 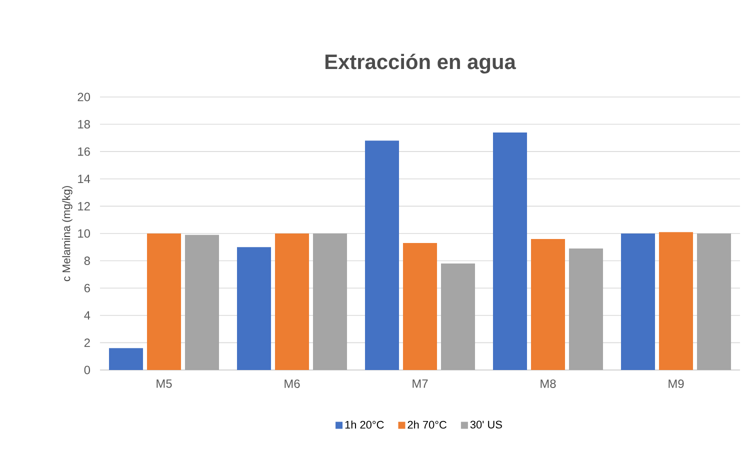 What do you see at coordinates (548, 384) in the screenshot?
I see `x-tick-label: M8` at bounding box center [548, 384].